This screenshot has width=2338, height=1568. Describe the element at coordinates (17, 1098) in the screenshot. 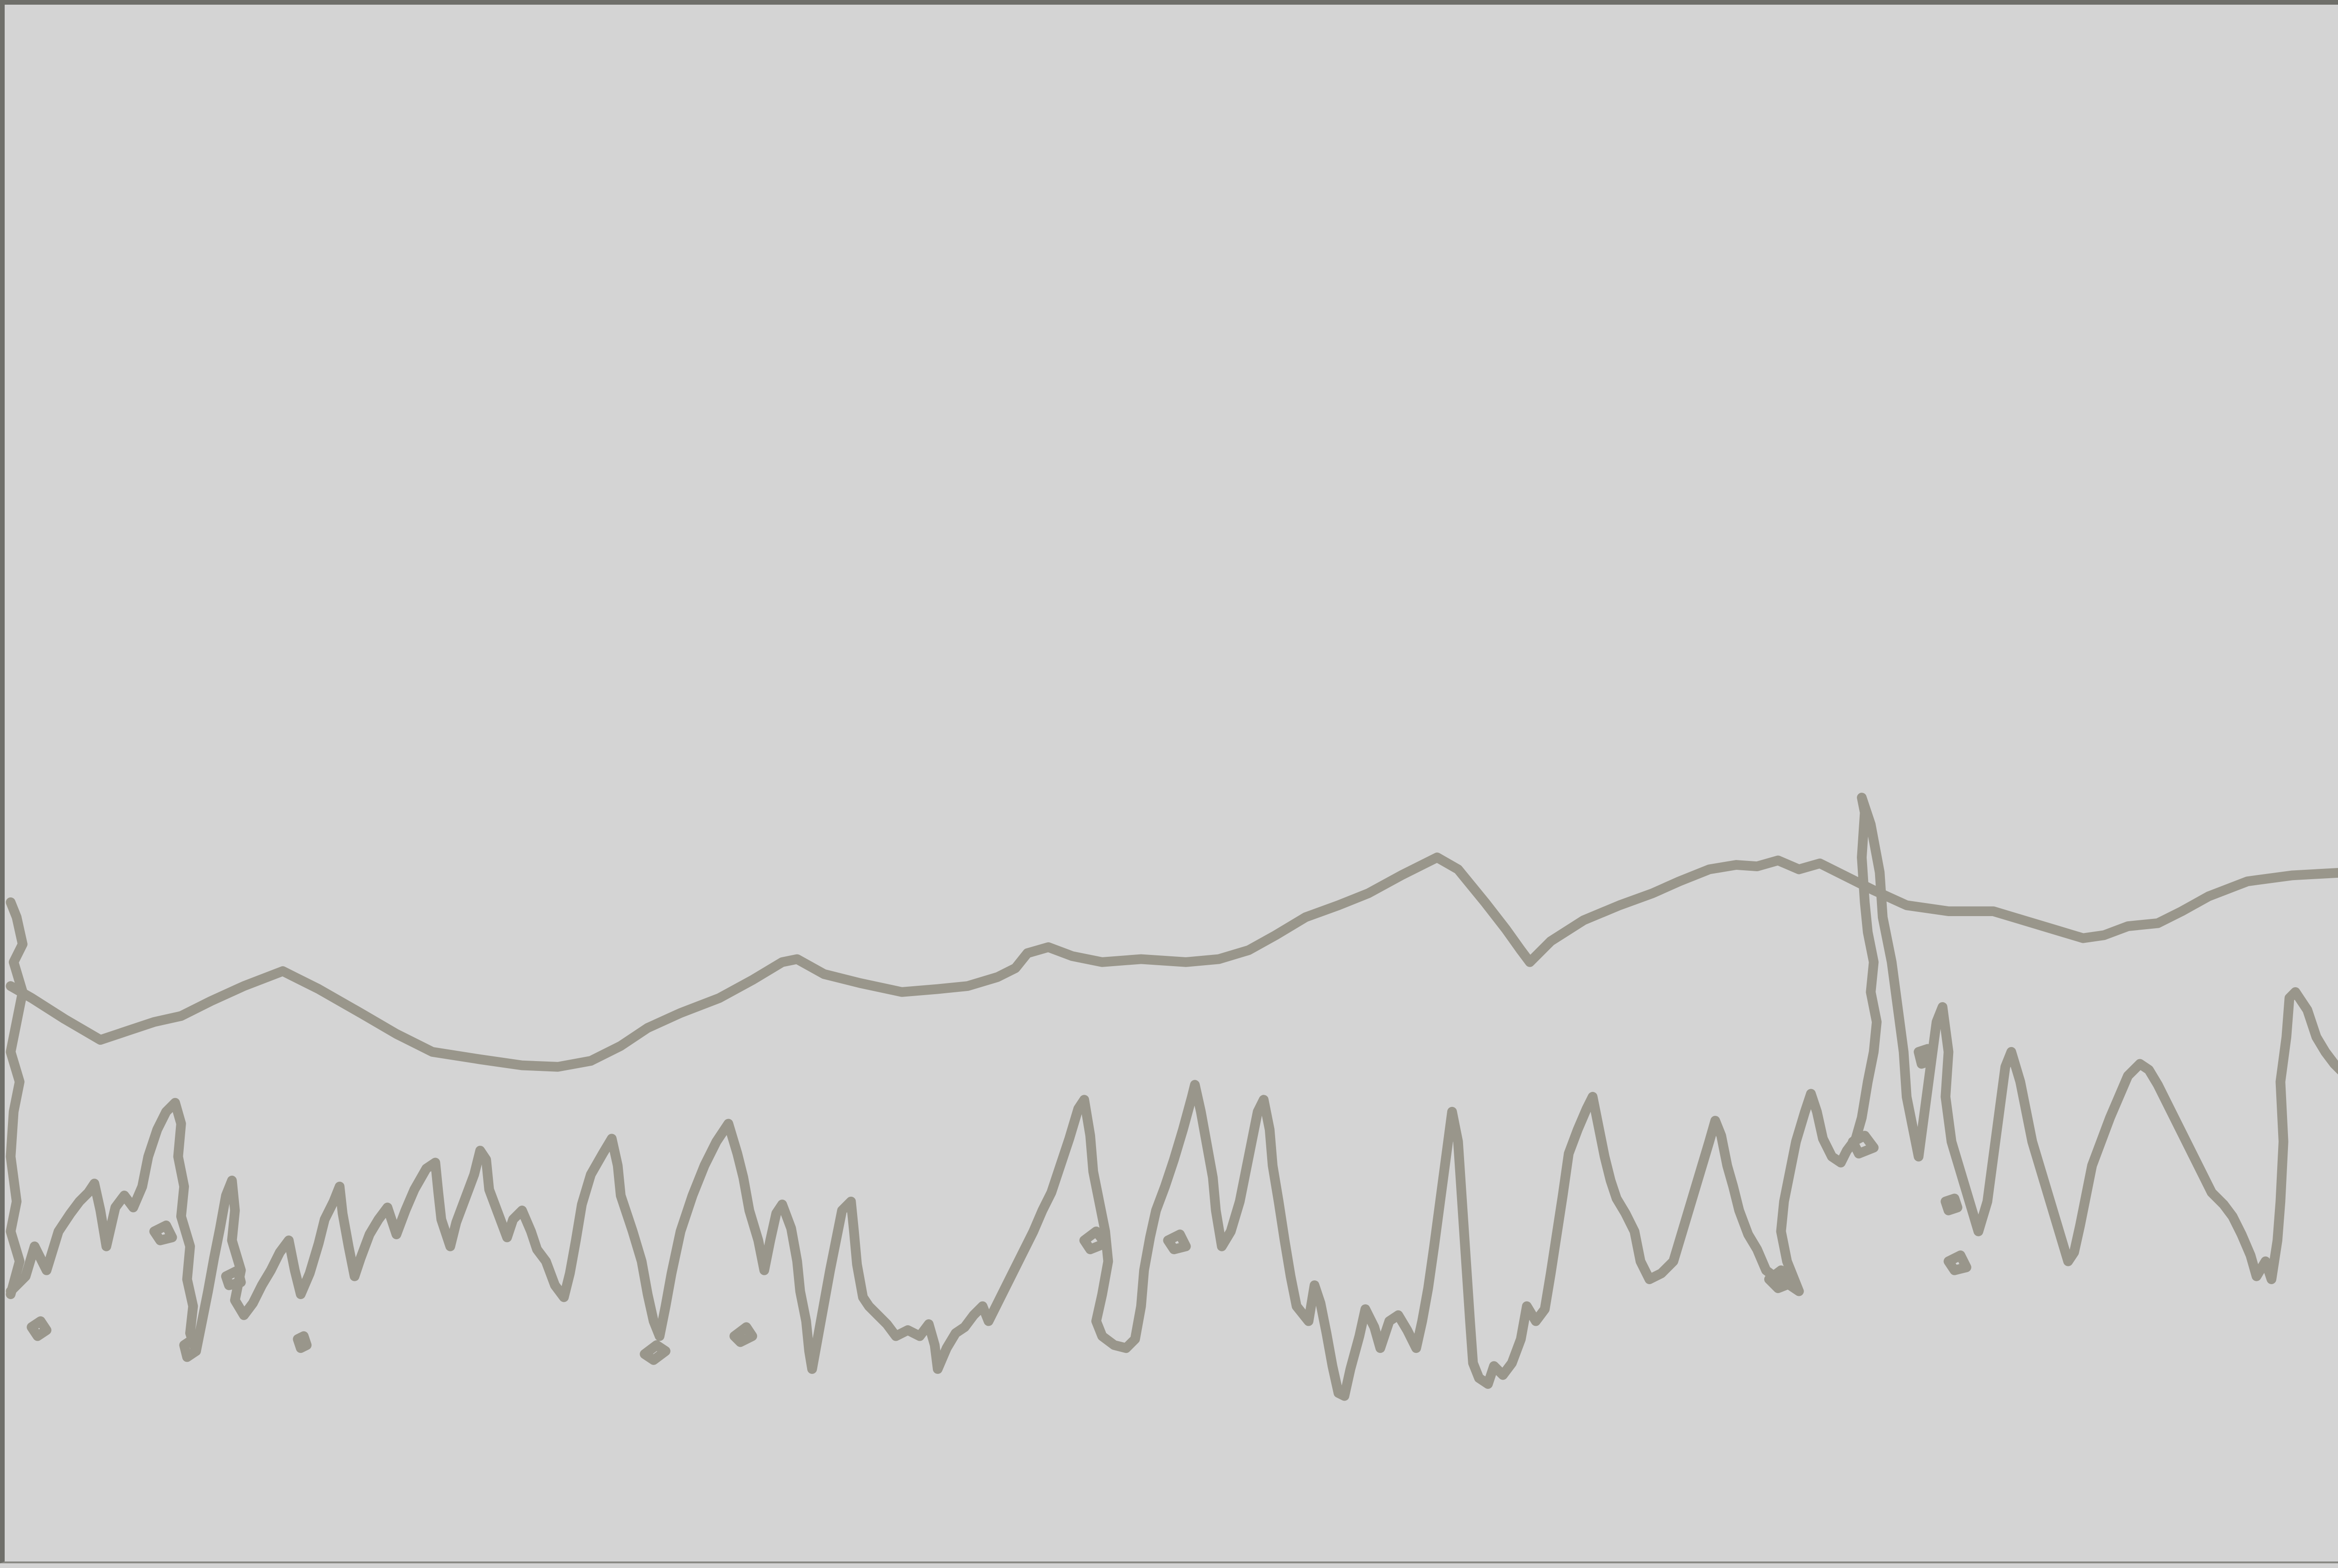

I see `left-edge-brush-outline` at that location.